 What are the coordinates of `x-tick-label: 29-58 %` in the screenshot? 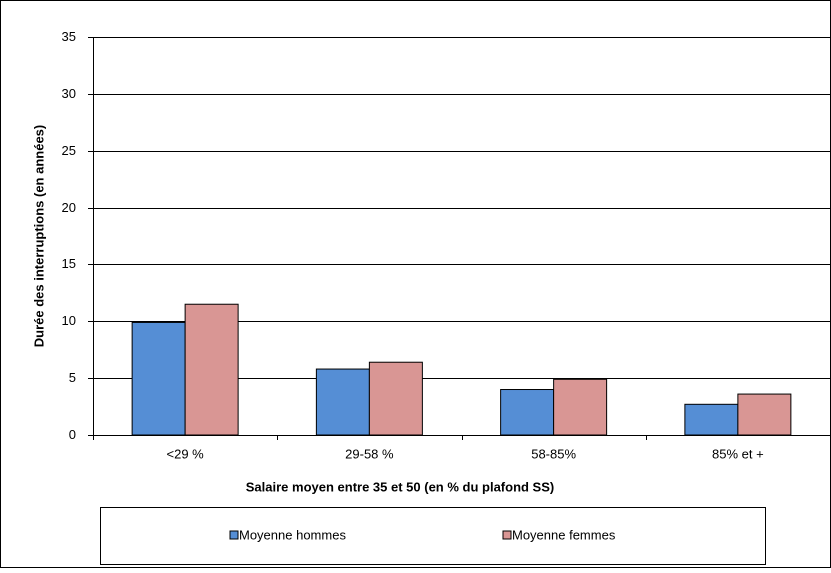 It's located at (369, 453).